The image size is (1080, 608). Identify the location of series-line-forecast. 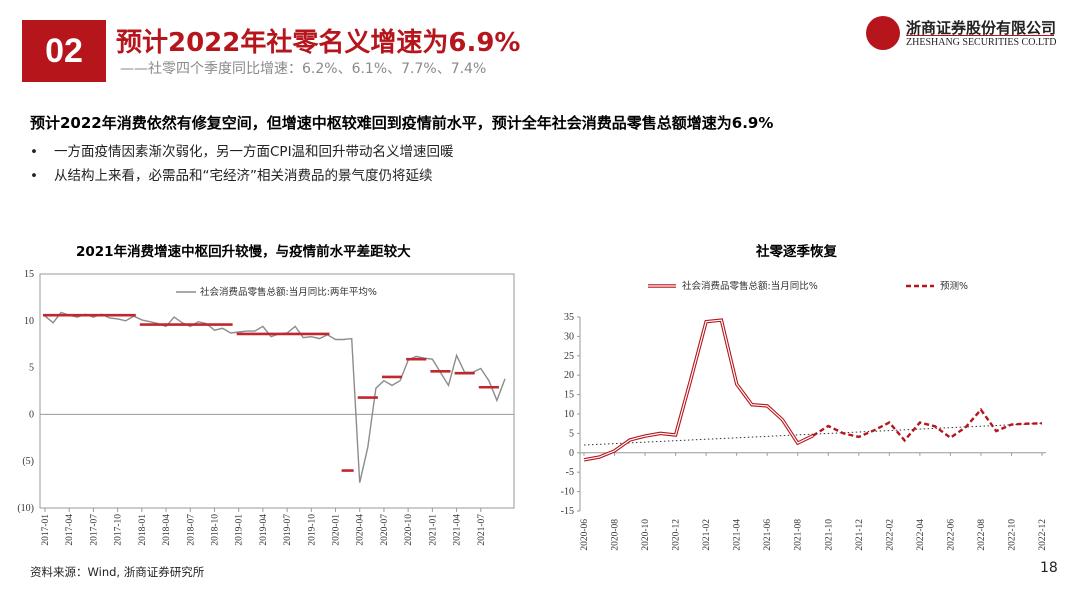
(927, 425).